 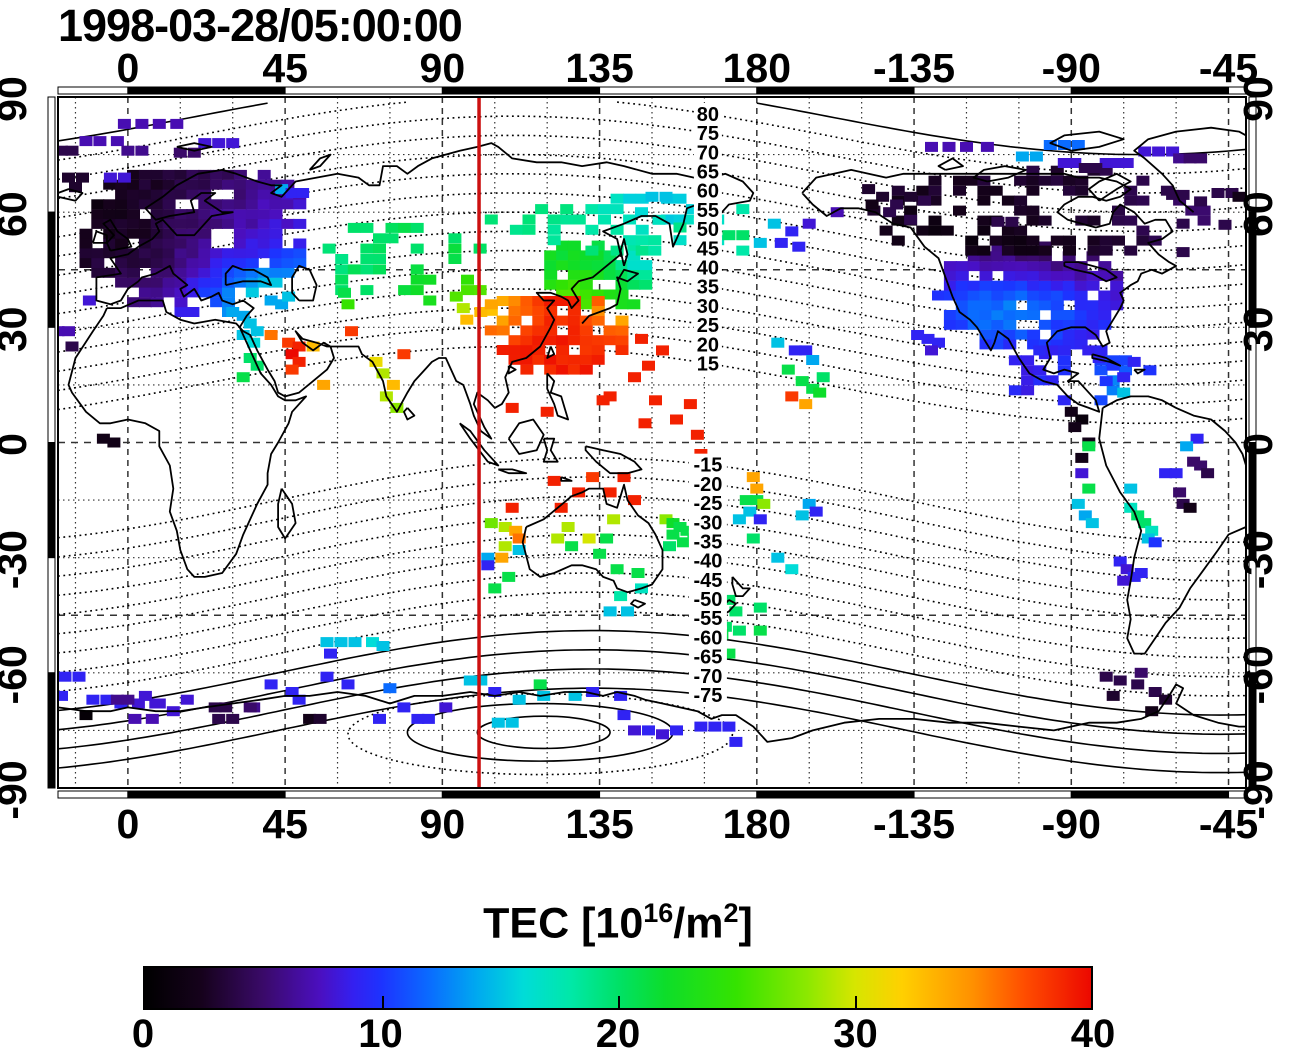 What do you see at coordinates (652, 154) in the screenshot?
I see `maglat-contour-north` at bounding box center [652, 154].